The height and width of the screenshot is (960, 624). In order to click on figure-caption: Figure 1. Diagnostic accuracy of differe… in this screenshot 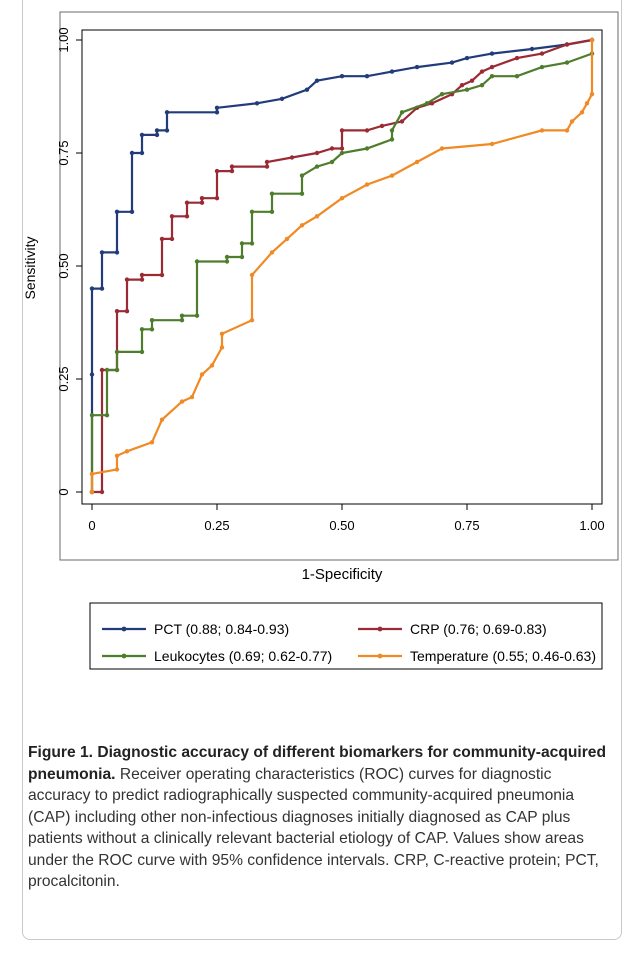, I will do `click(320, 817)`.